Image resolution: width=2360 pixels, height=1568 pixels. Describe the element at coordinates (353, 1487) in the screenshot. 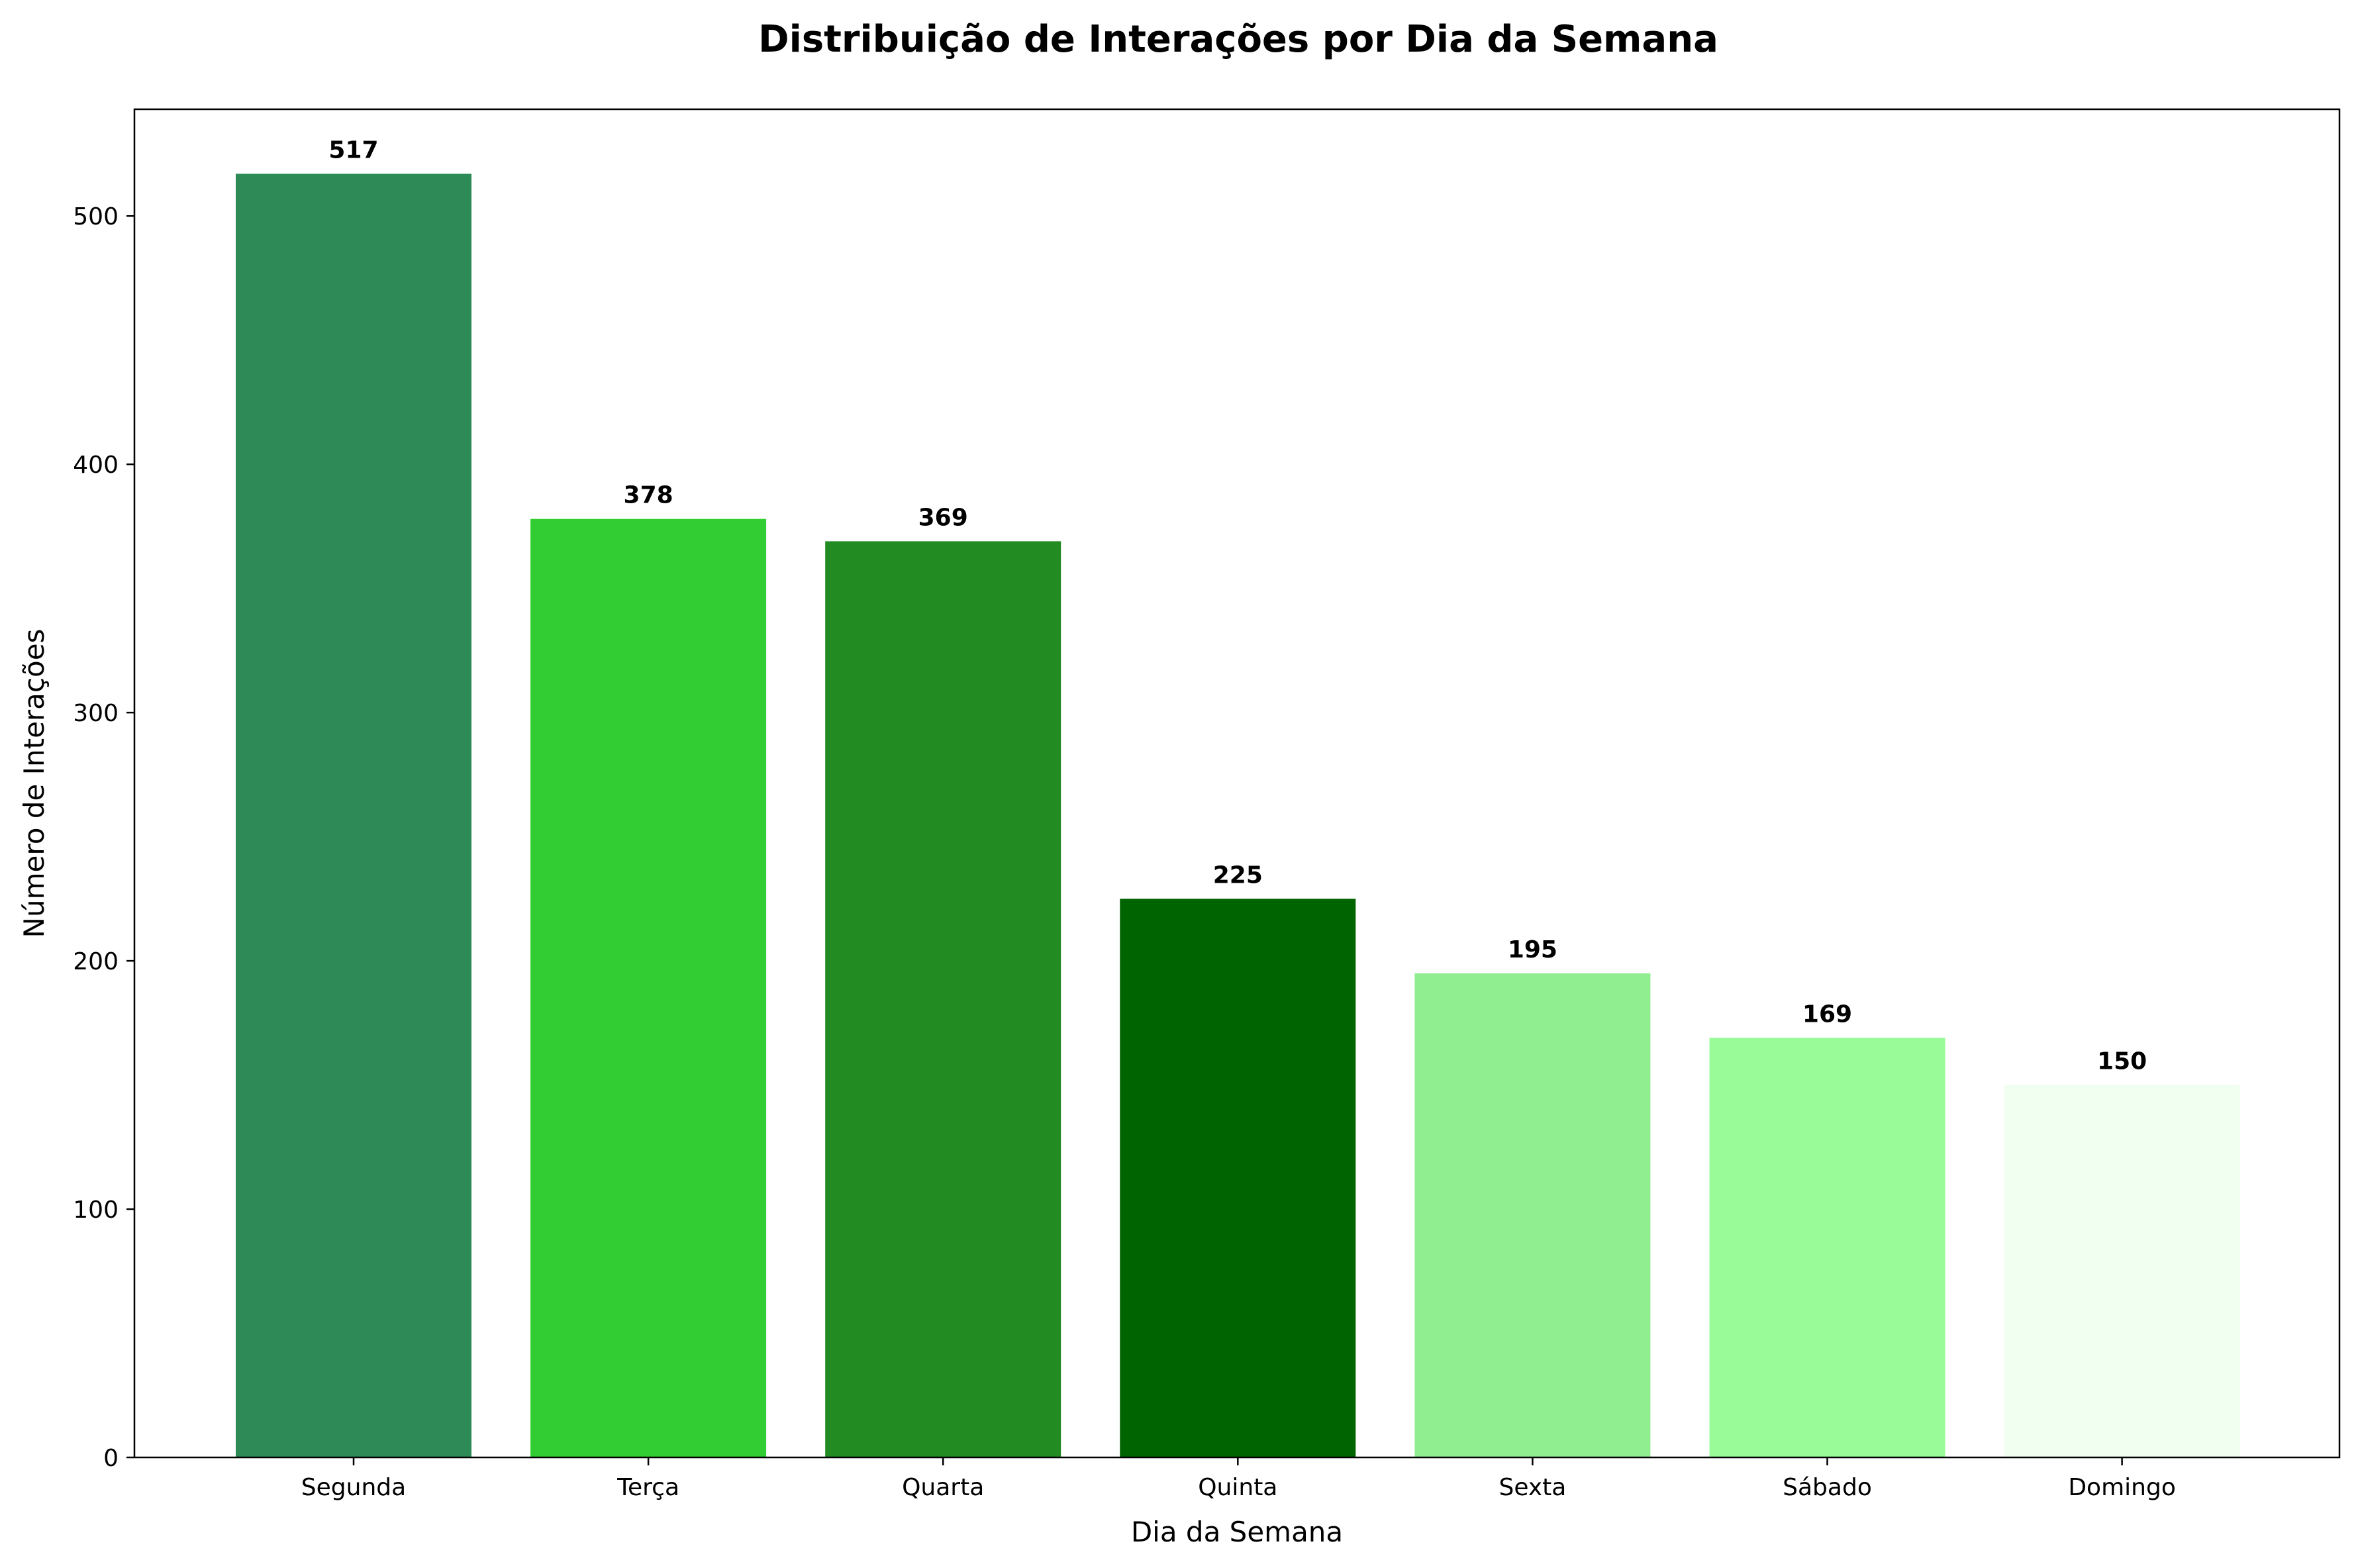

I see `x-tick-label-segunda: Segunda` at that location.